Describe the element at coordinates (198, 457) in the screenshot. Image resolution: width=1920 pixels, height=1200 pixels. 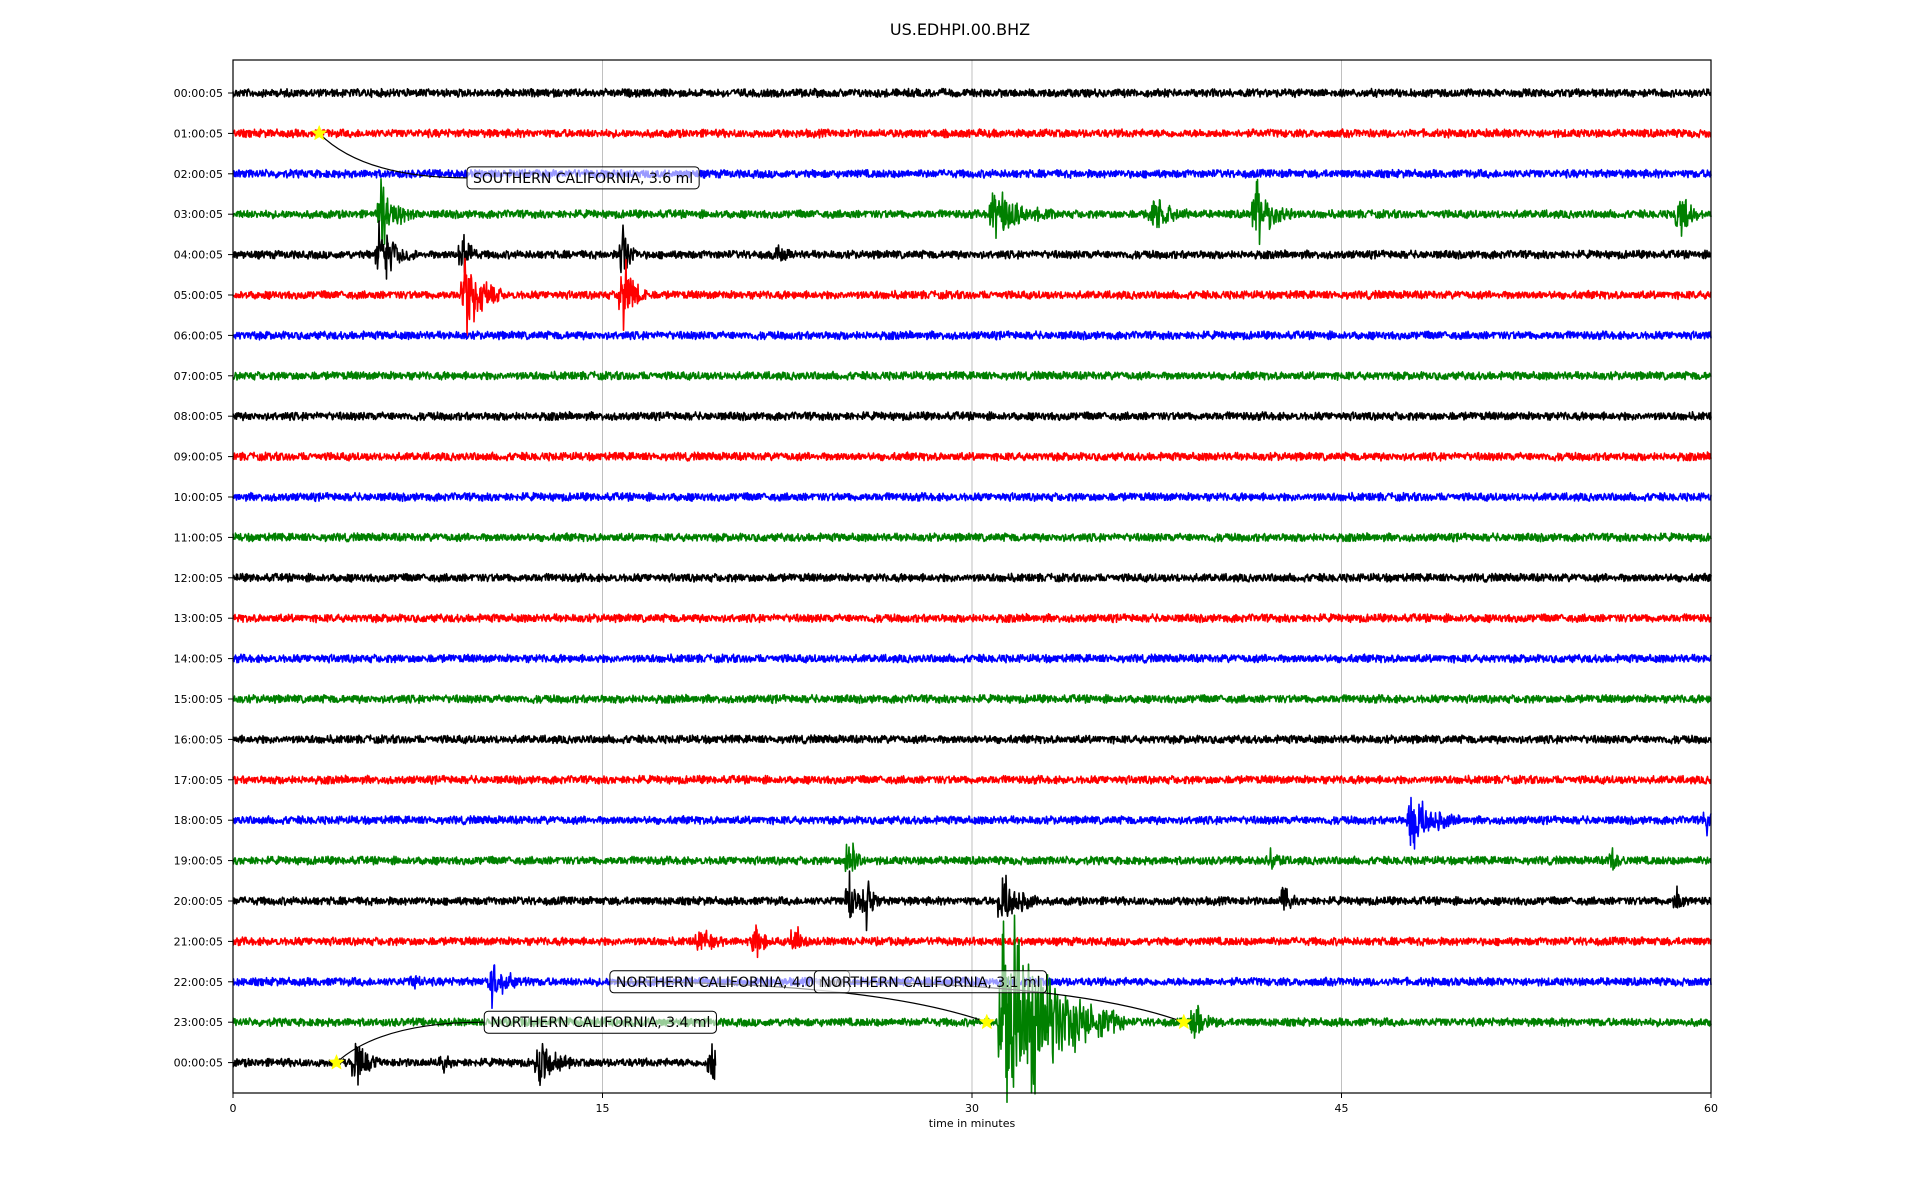
I see `y-tick-label: 09:00:05` at that location.